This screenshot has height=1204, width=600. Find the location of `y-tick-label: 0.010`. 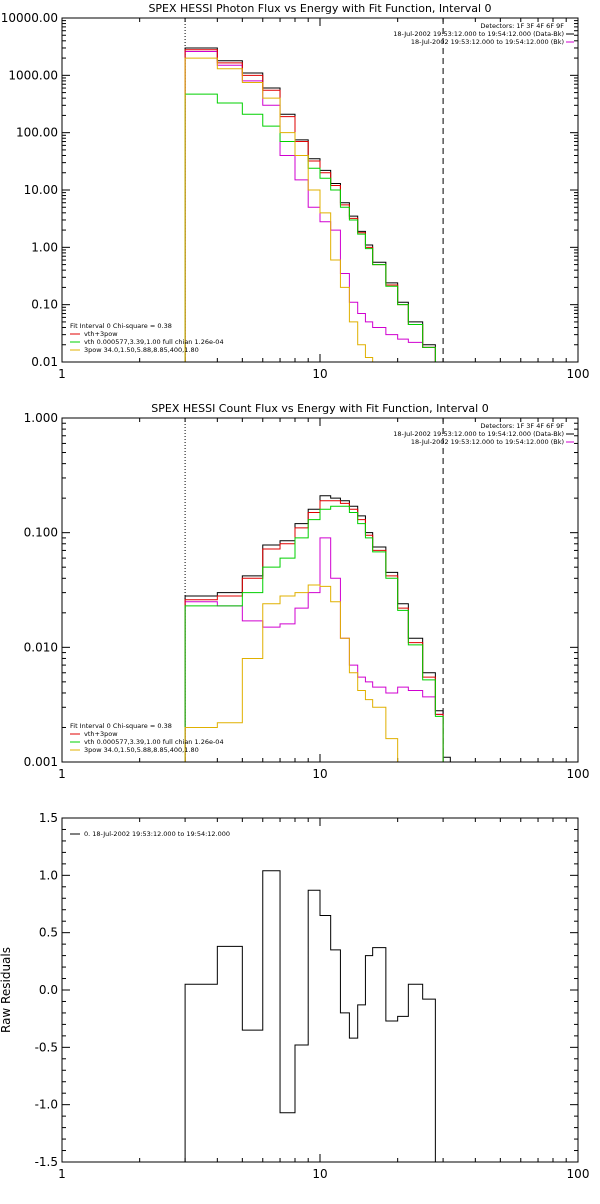

y-tick-label: 0.010 is located at coordinates (41, 647).